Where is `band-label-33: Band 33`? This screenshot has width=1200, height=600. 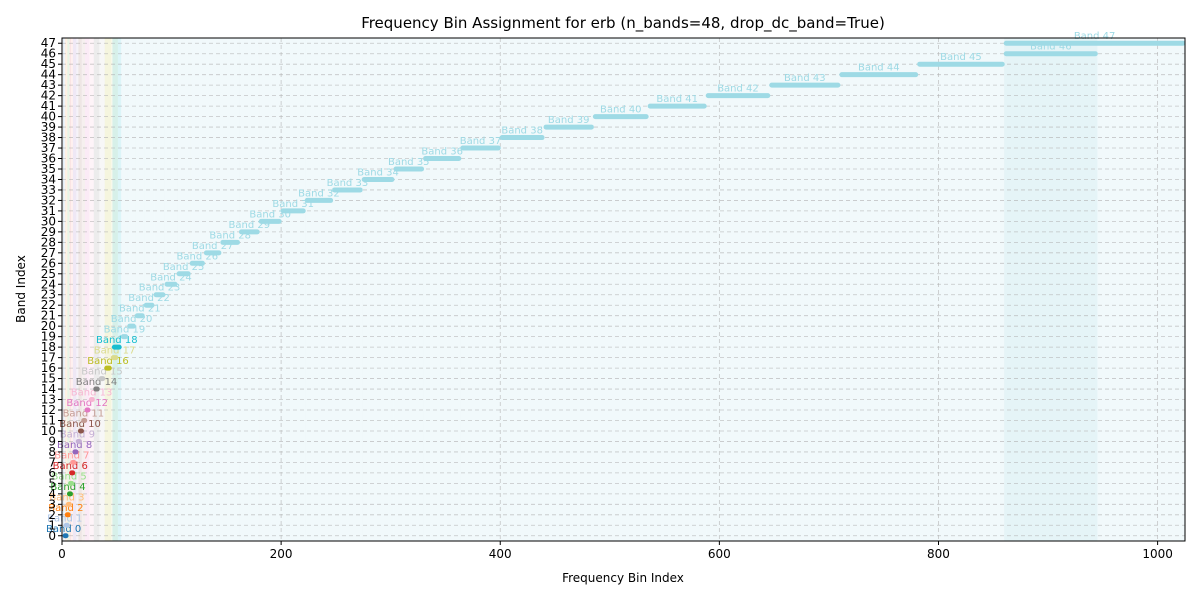 band-label-33: Band 33 is located at coordinates (348, 183).